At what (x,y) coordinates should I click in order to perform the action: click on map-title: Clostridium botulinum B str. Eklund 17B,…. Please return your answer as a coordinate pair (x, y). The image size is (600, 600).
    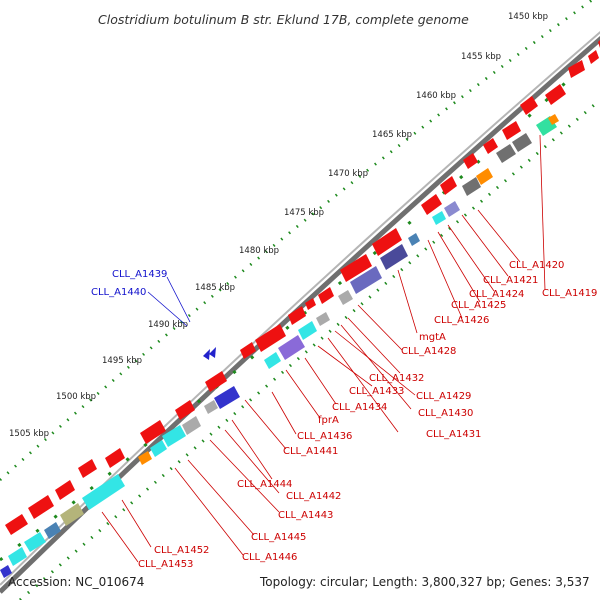
    Looking at the image, I should click on (283, 19).